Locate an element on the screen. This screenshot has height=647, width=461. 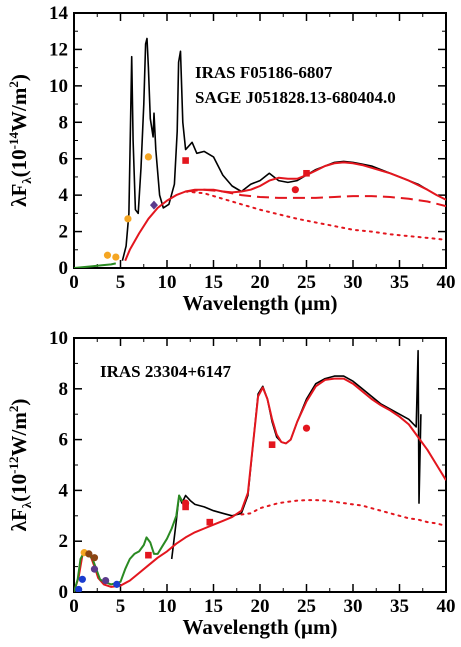
y-tick-label: 12 is located at coordinates (58, 49).